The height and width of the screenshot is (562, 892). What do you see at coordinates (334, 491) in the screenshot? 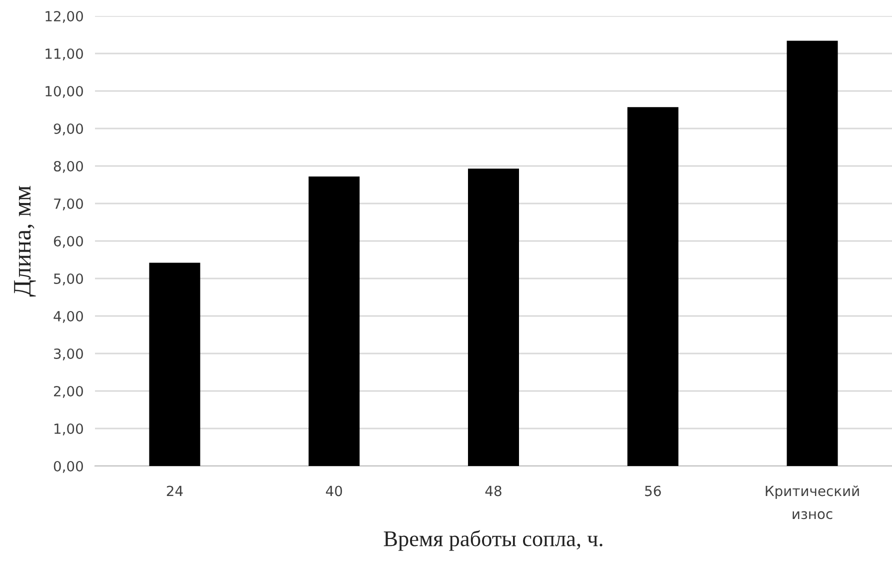
I see `x-tick-label: 40` at bounding box center [334, 491].